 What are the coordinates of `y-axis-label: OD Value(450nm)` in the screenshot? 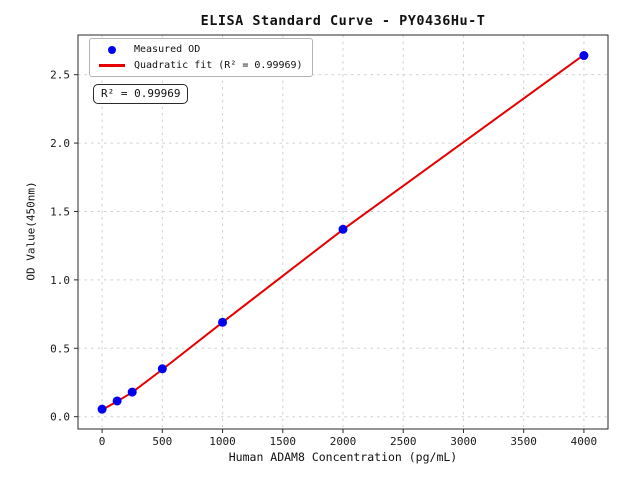 It's located at (31, 231).